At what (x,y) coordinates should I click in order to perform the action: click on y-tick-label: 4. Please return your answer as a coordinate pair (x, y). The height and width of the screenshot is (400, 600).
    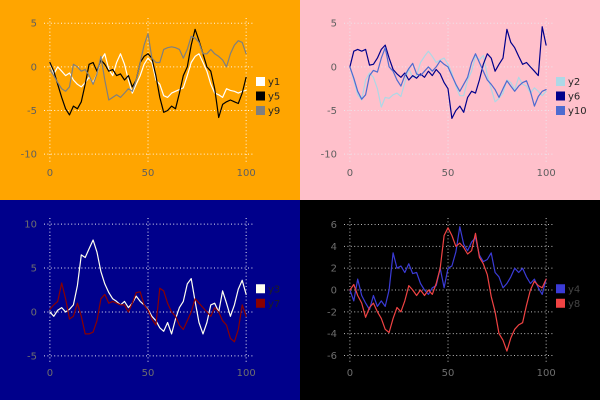
    Looking at the image, I should click on (334, 247).